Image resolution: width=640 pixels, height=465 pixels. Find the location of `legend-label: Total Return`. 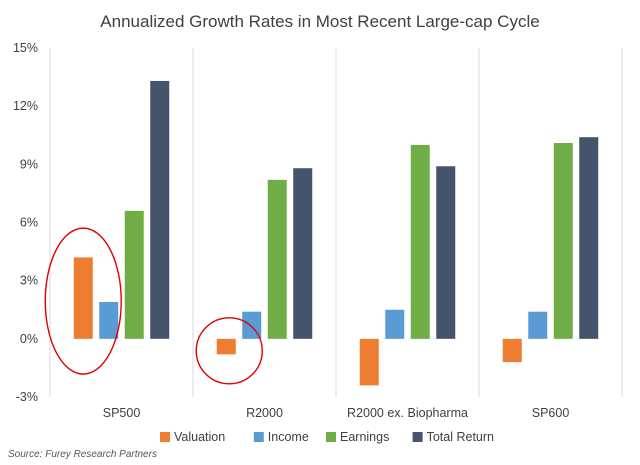

legend-label: Total Return is located at coordinates (460, 437).